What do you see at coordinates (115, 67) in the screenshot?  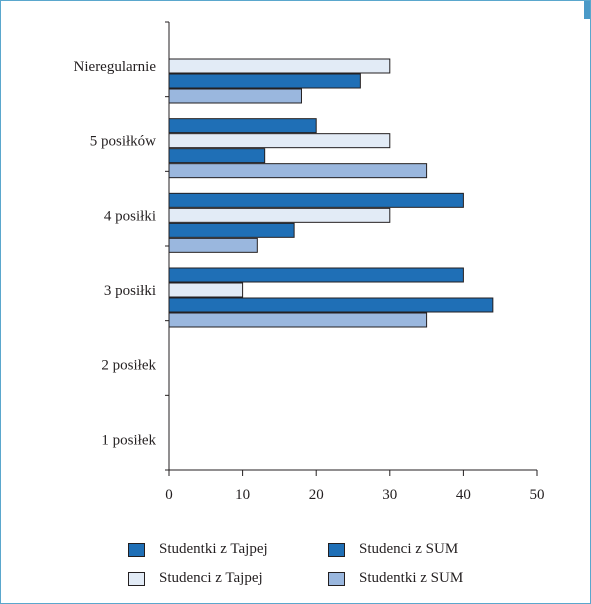 I see `category-label: Nieregularnie` at bounding box center [115, 67].